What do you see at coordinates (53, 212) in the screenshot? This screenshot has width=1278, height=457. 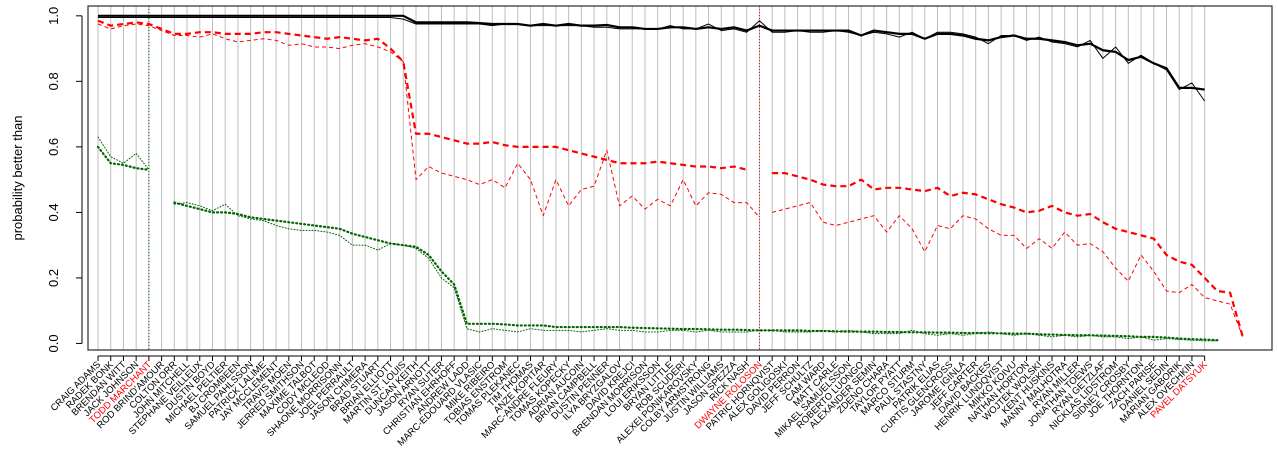 I see `y-tick-label: 0.4` at bounding box center [53, 212].